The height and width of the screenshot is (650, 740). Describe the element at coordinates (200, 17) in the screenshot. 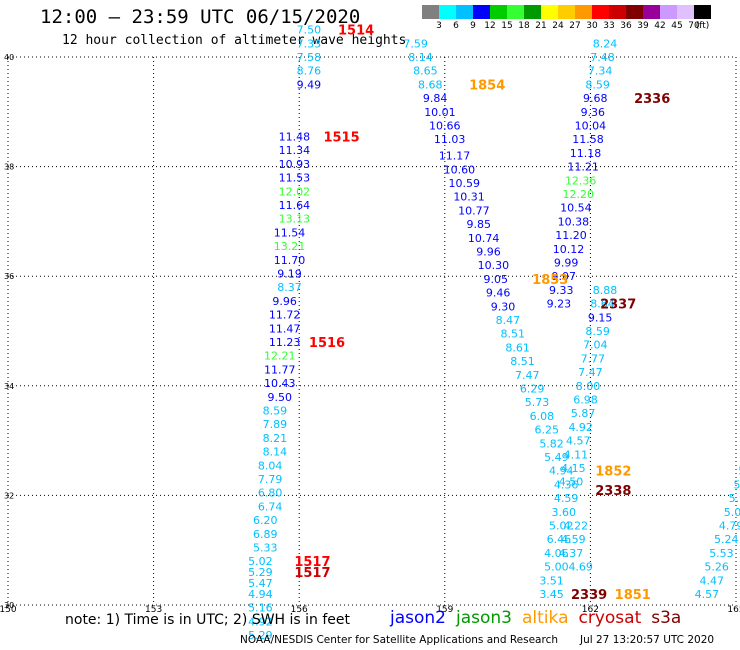

I see `page-title: 12:00 – 23:59 UTC 06/15/2020` at that location.